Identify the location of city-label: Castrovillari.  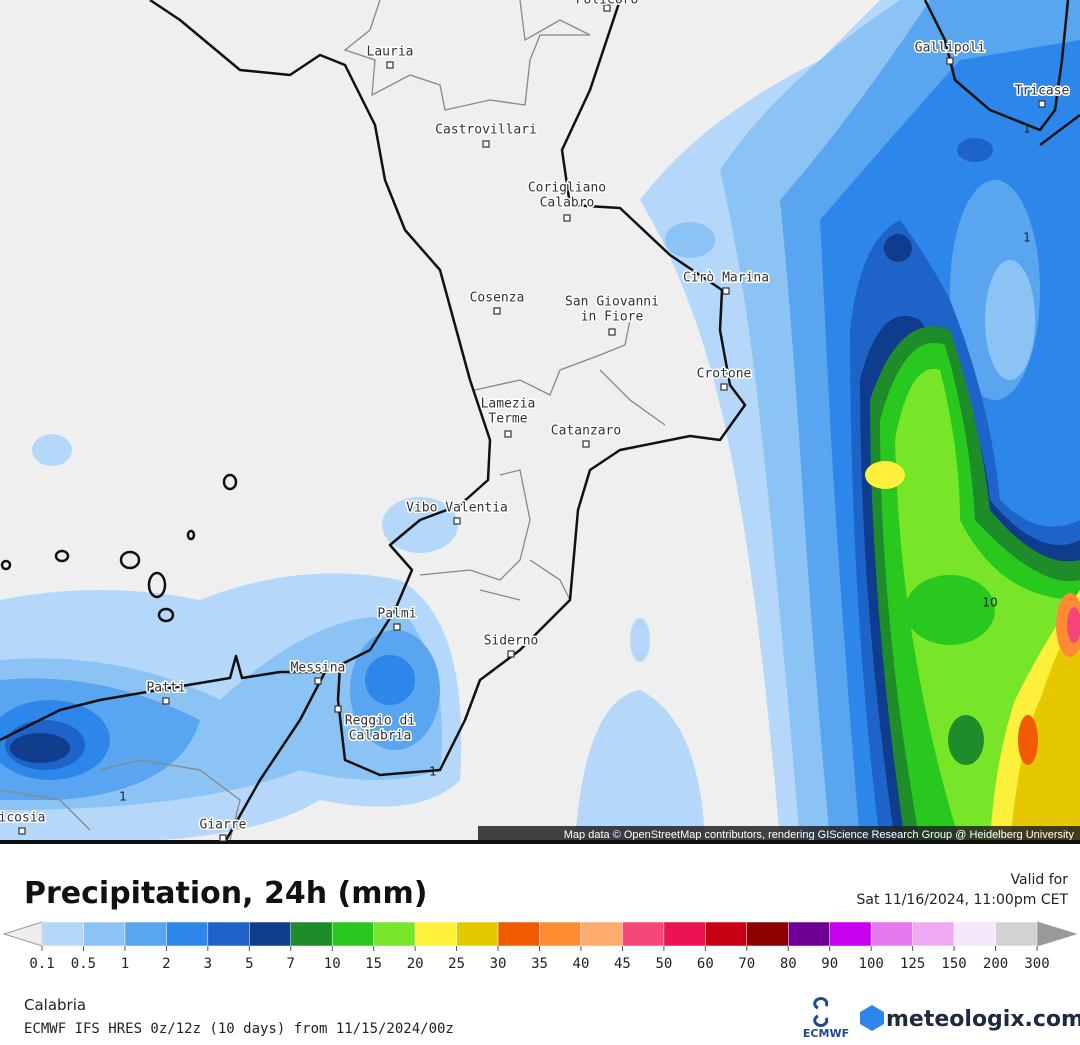
(486, 130).